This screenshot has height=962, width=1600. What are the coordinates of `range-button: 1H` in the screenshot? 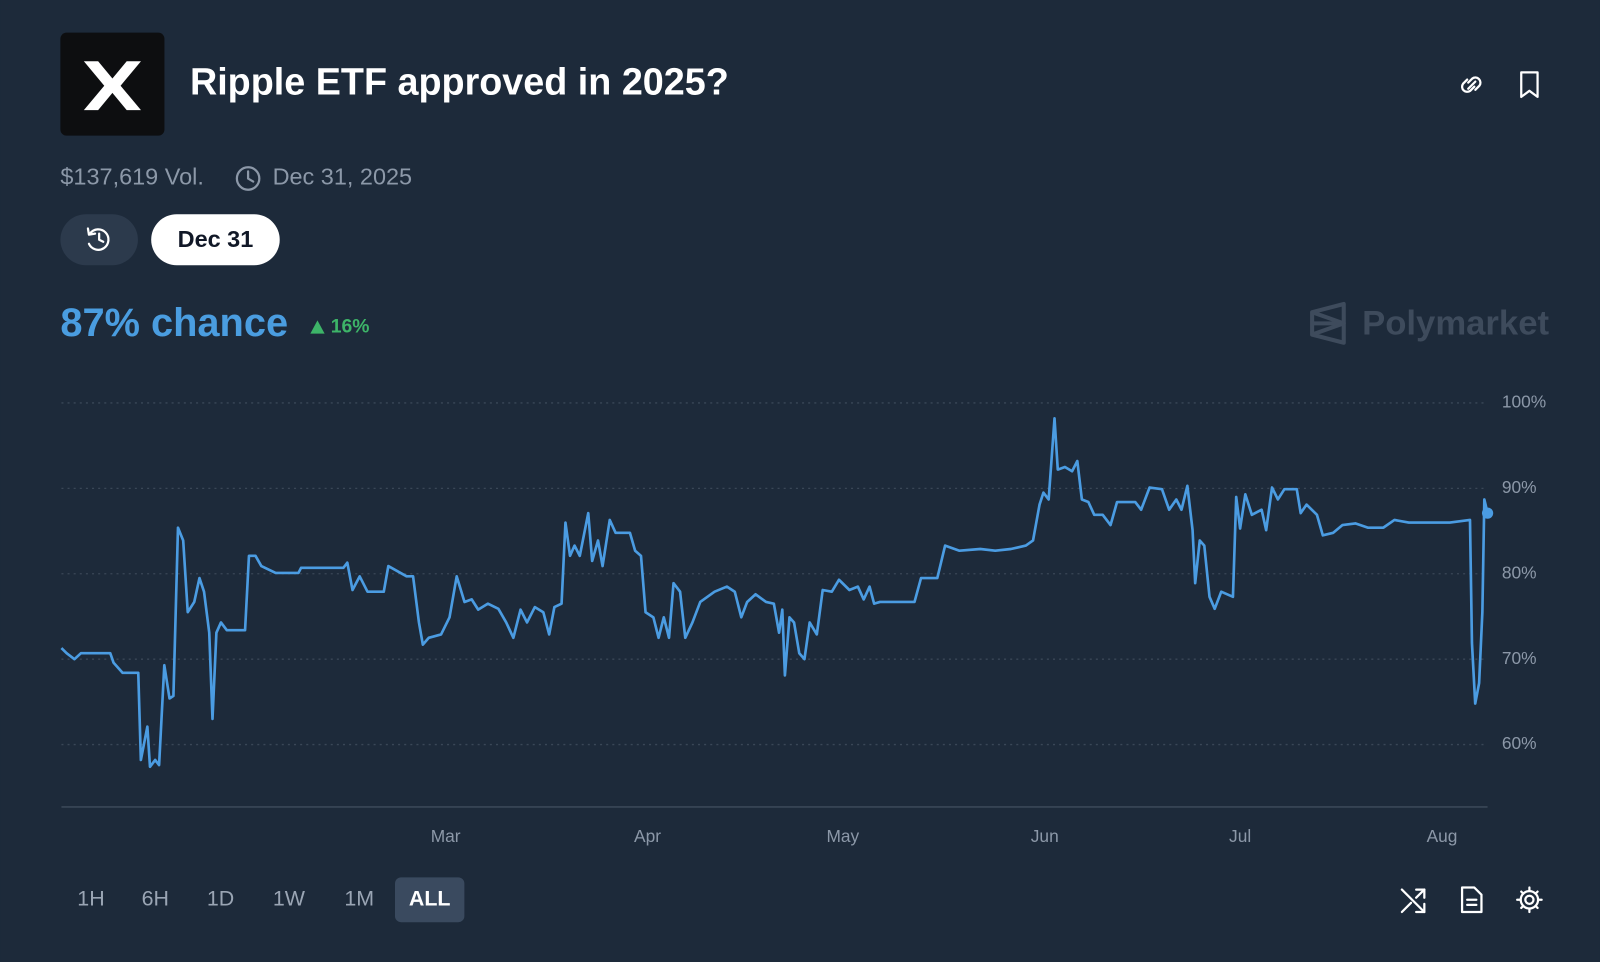 It's located at (90, 898).